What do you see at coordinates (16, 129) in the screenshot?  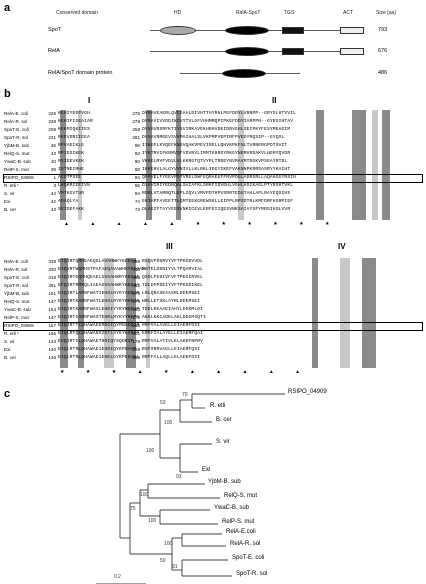 I see `alignment-name: SpoT-E. coli` at bounding box center [16, 129].